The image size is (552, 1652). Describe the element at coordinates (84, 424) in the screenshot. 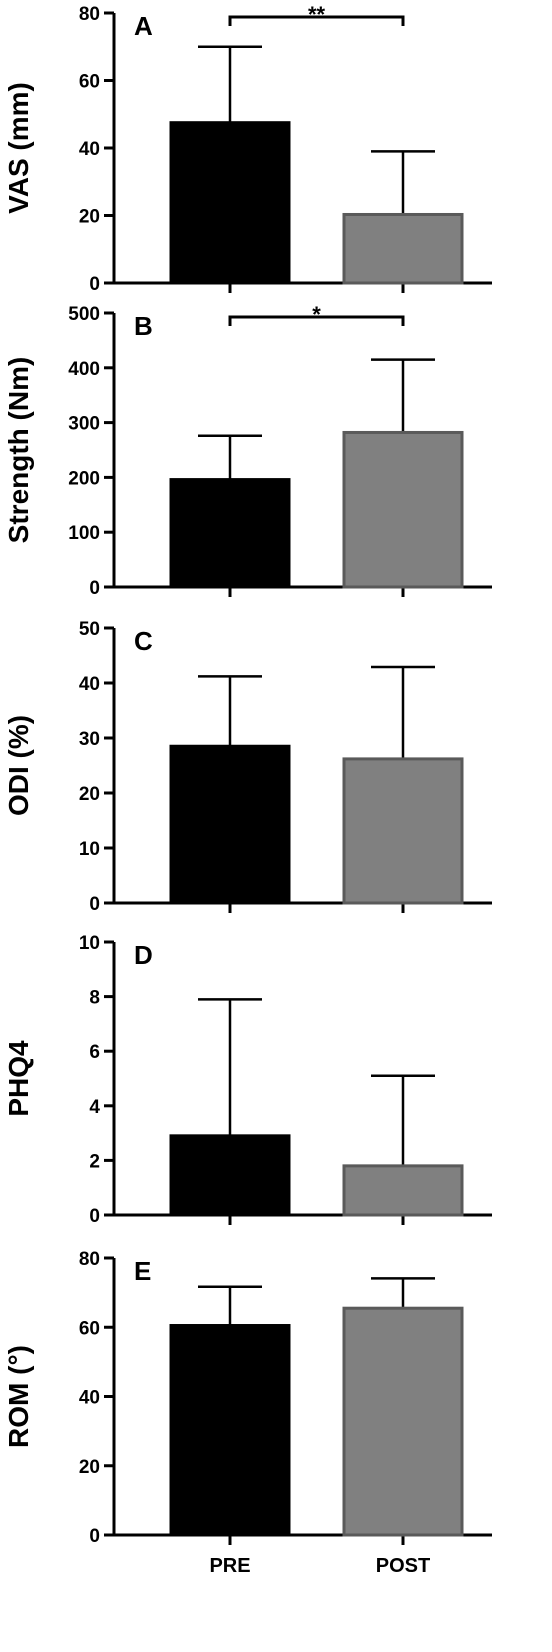

I see `y-tick-label: 300` at that location.